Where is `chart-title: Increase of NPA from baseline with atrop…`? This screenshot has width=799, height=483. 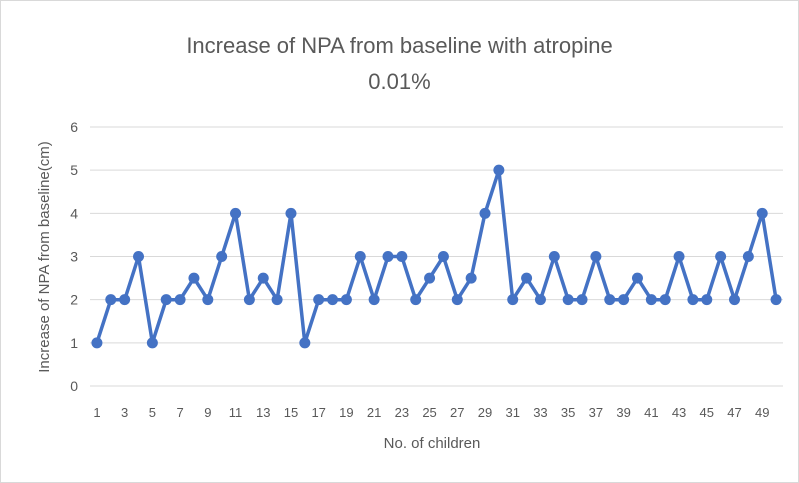
chart-title: Increase of NPA from baseline with atrop… is located at coordinates (399, 45).